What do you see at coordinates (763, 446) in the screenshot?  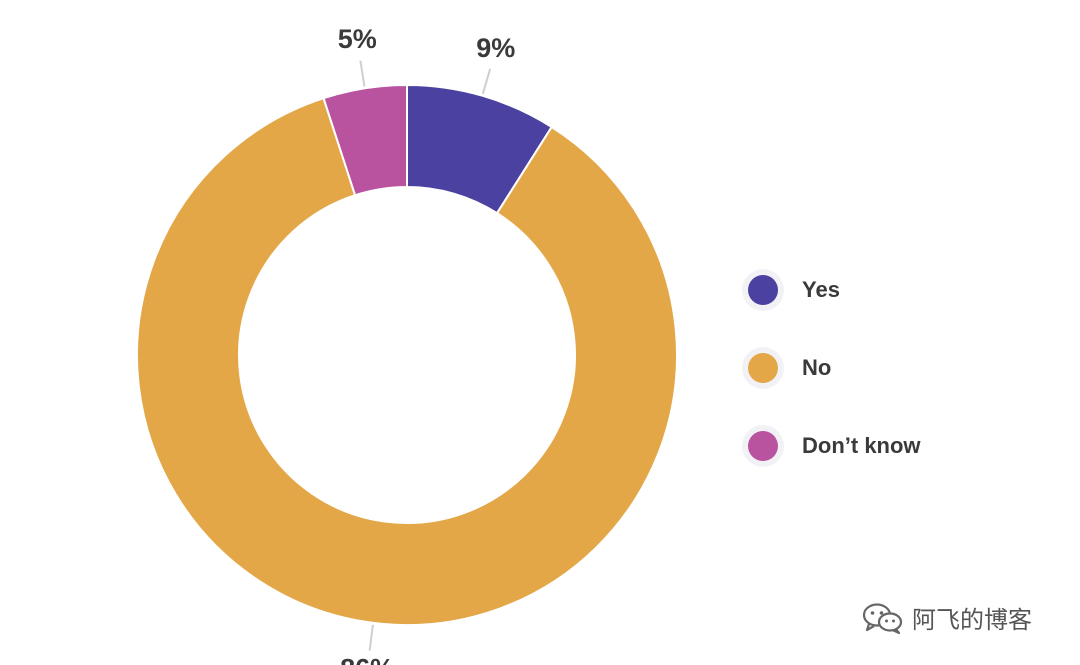 I see `legend-swatch-dont-know` at bounding box center [763, 446].